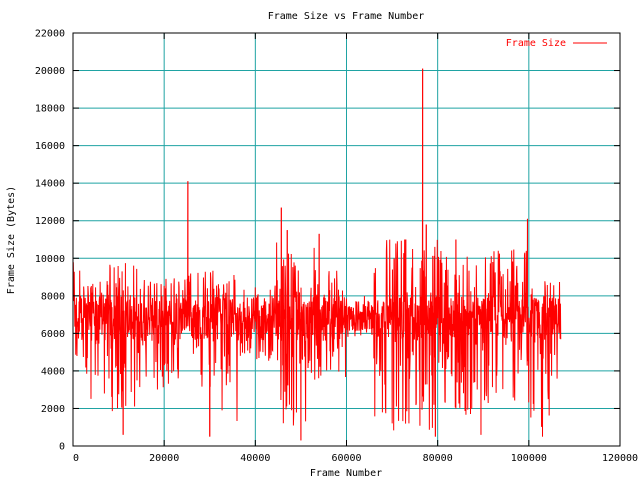 The height and width of the screenshot is (480, 640). I want to click on y-axis-label: Frame Size (Bytes), so click(11, 240).